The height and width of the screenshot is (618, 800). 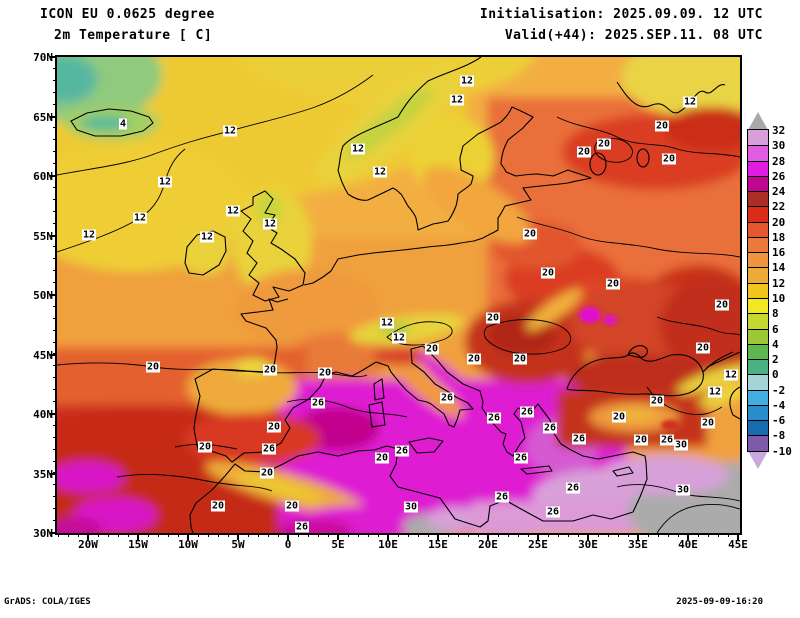 I want to click on lat-axis-label: 35N, so click(x=43, y=474).